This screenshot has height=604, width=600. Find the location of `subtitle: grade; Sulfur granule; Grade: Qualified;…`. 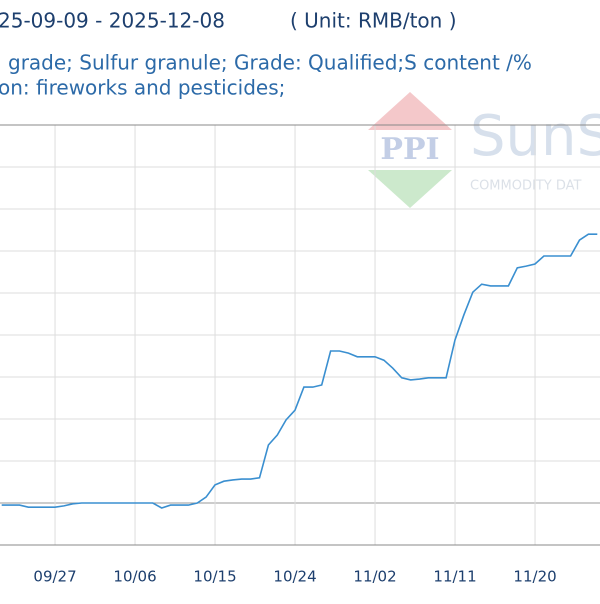

subtitle: grade; Sulfur granule; Grade: Qualified;… is located at coordinates (270, 63).